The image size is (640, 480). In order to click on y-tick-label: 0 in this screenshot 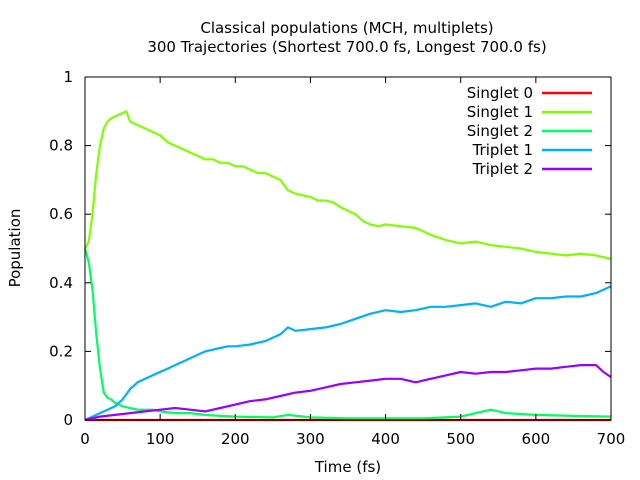, I will do `click(68, 420)`.